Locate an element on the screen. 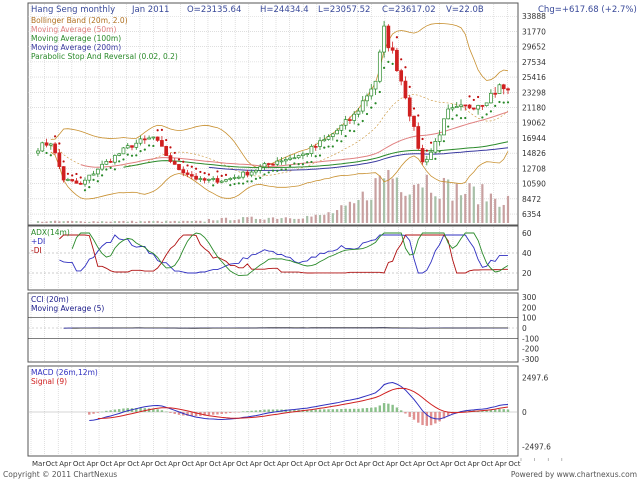 Image resolution: width=640 pixels, height=480 pixels. price-y-tick: 31770 is located at coordinates (534, 31).